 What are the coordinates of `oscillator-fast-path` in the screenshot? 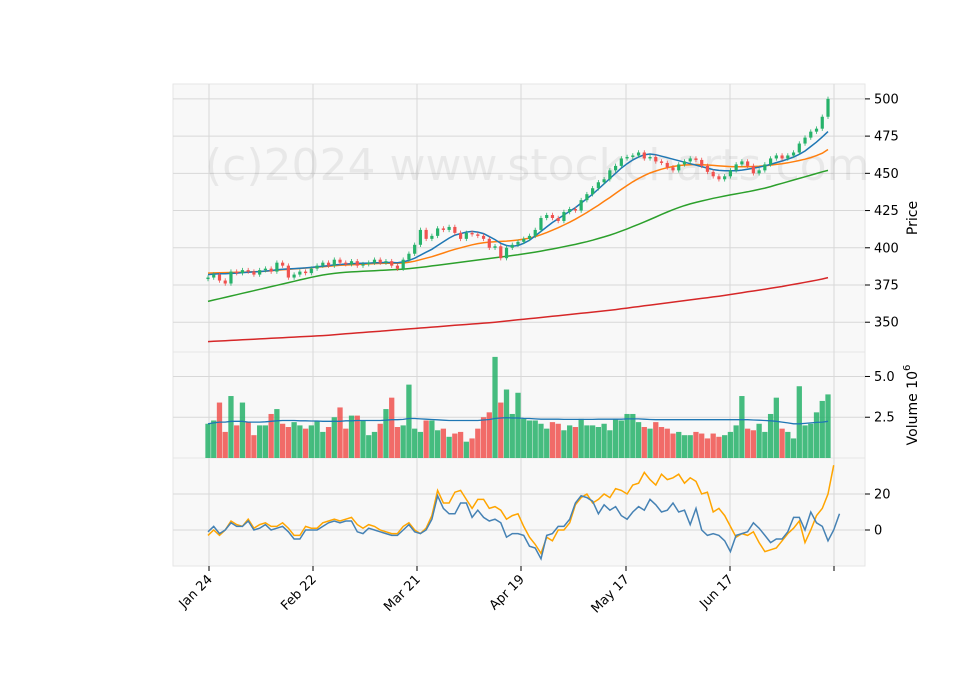 It's located at (524, 527).